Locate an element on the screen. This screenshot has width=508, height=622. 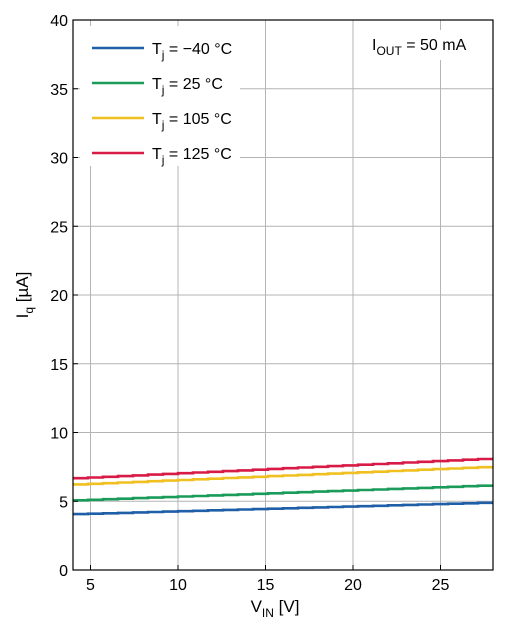
legend-label: Tj = 125 °C is located at coordinates (192, 156).